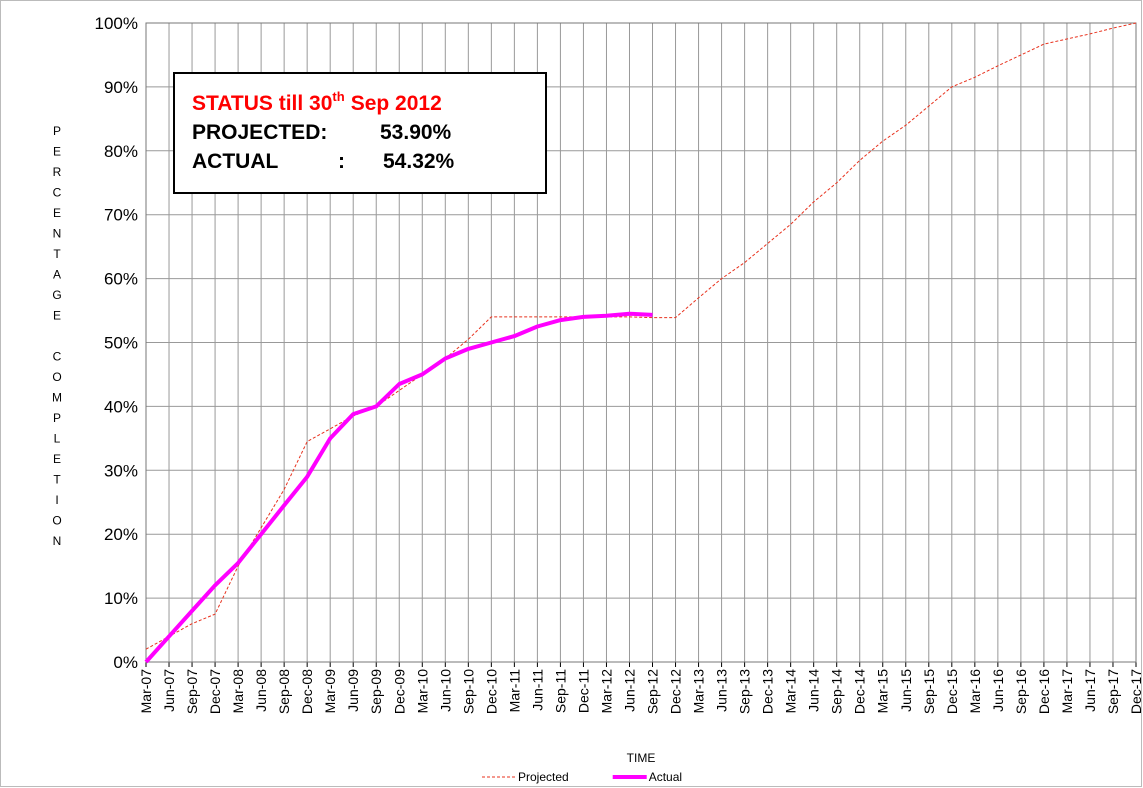 The height and width of the screenshot is (788, 1143). What do you see at coordinates (192, 691) in the screenshot?
I see `x-tick-label: Sep-07` at bounding box center [192, 691].